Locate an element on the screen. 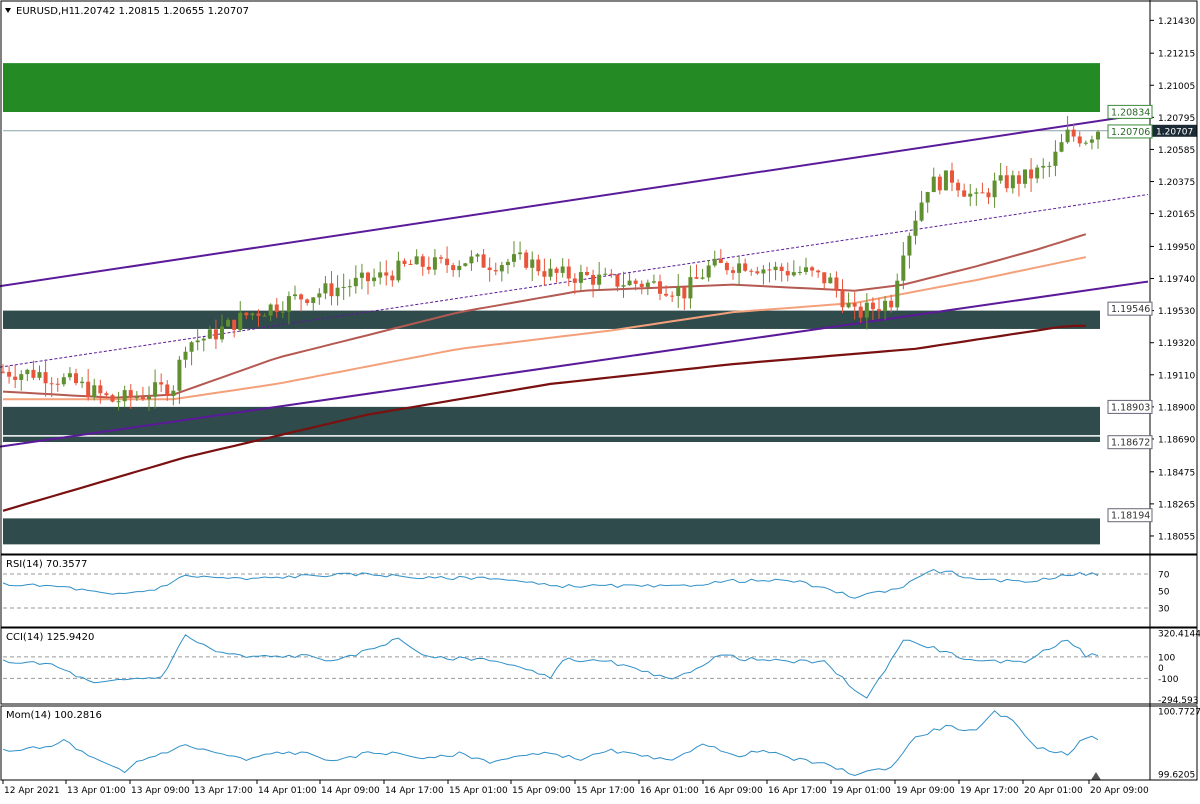  rsi-line is located at coordinates (550, 583).